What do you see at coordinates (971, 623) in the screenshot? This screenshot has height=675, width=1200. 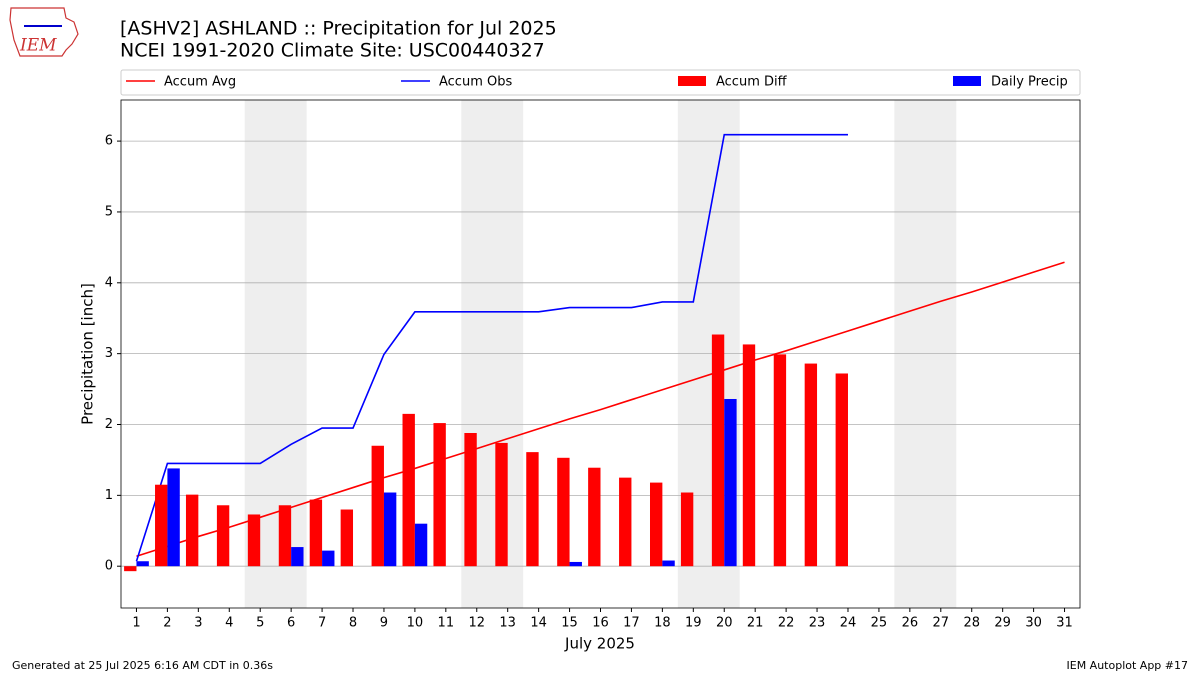 I see `x-tick-label: 28` at bounding box center [971, 623].